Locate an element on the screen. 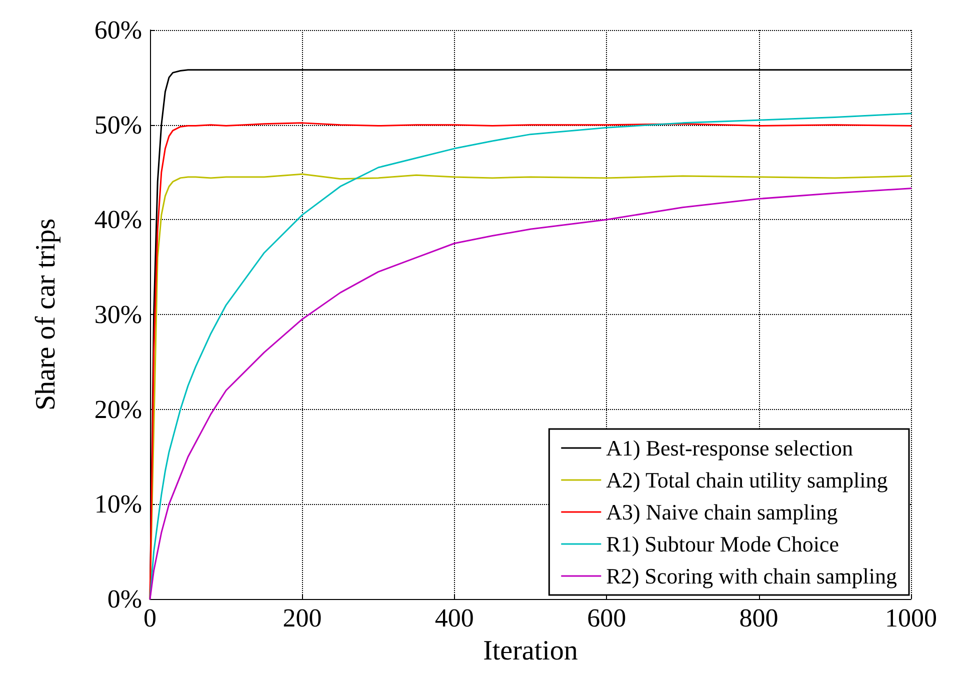 The image size is (963, 690). x-tick-label: 0 is located at coordinates (150, 618).